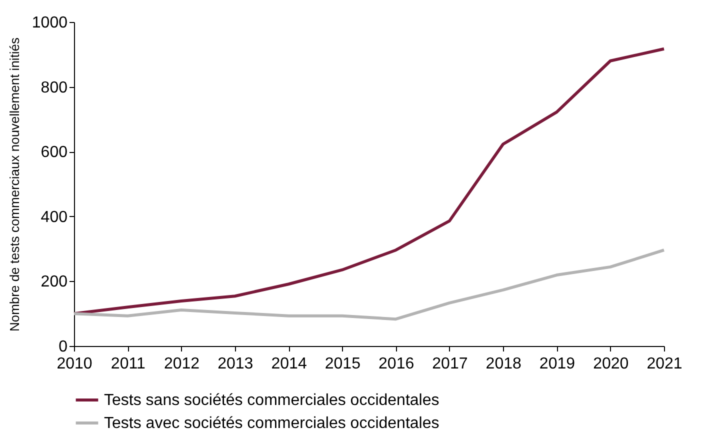  What do you see at coordinates (272, 400) in the screenshot?
I see `legend-label: Tests sans sociétés commerciales occidentales` at bounding box center [272, 400].